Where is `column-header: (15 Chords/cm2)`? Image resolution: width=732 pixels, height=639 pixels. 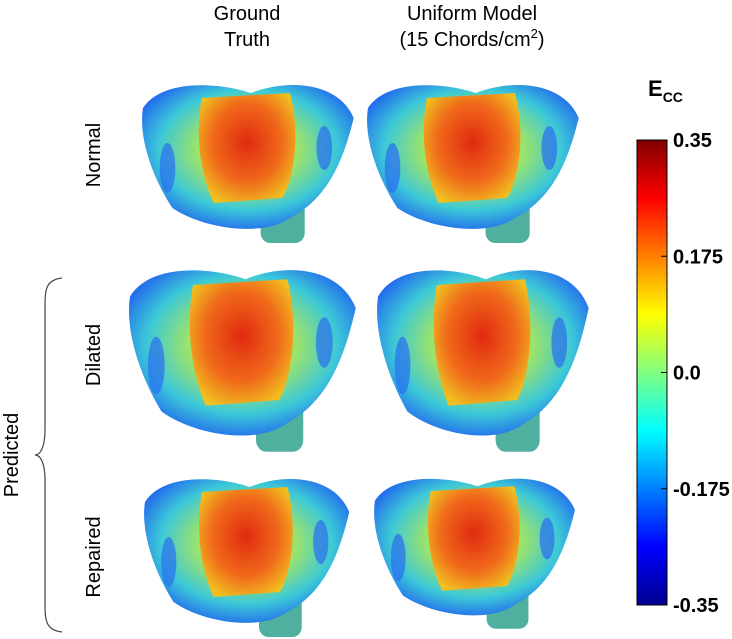 column-header: (15 Chords/cm2) is located at coordinates (471, 38).